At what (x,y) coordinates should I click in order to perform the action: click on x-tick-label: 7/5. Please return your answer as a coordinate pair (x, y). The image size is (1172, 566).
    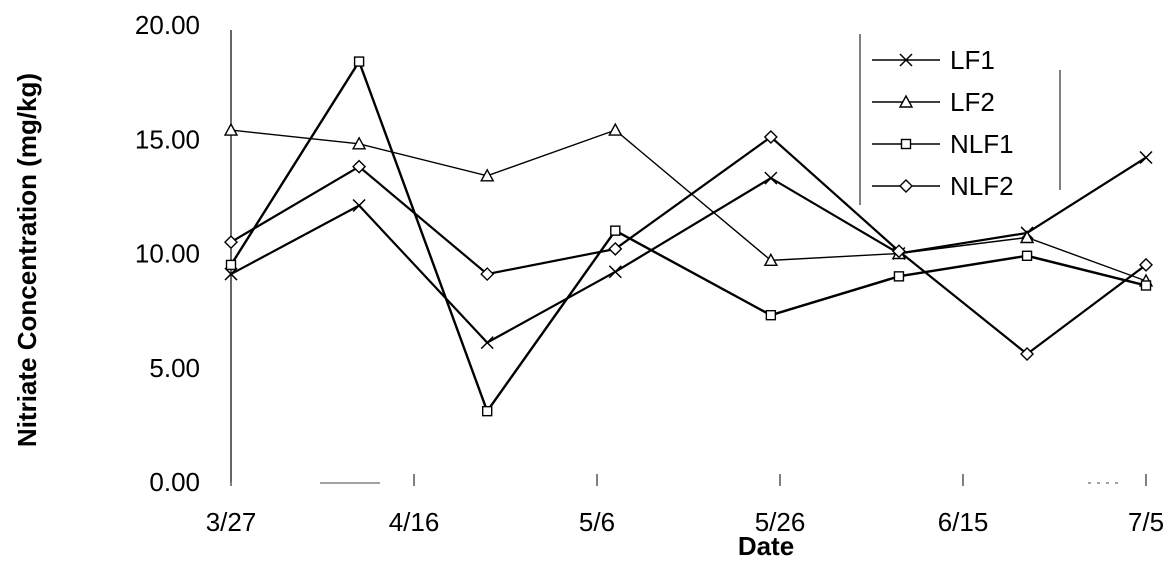
    Looking at the image, I should click on (1146, 522).